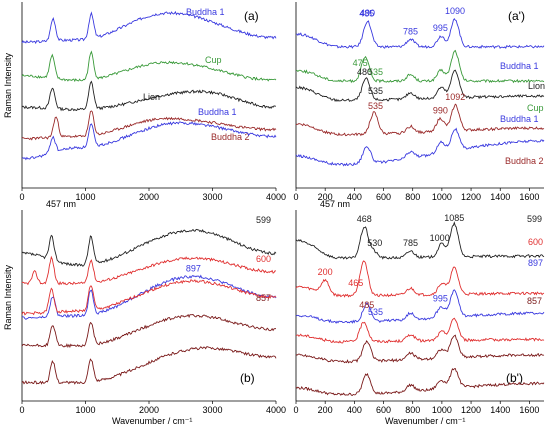 The height and width of the screenshot is (431, 550). What do you see at coordinates (471, 197) in the screenshot?
I see `xtick-label-1-6: 1200` at bounding box center [471, 197].